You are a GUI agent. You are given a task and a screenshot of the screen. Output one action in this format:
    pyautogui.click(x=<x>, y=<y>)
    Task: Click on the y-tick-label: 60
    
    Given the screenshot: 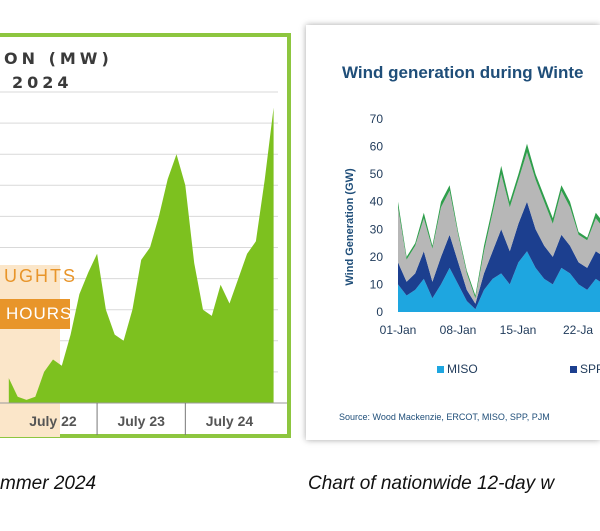 What is the action you would take?
    pyautogui.click(x=377, y=147)
    